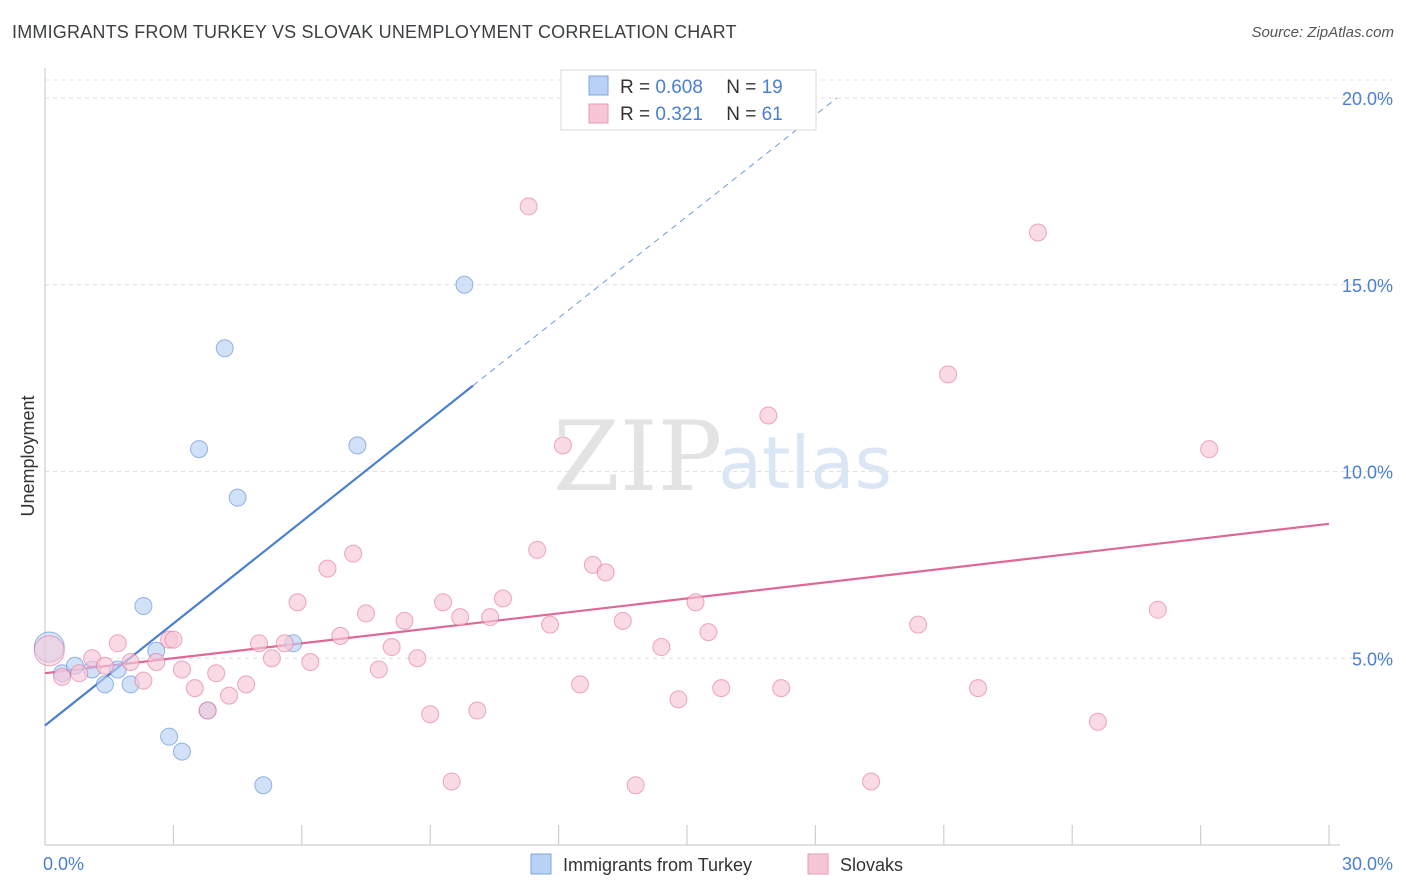  Describe the element at coordinates (1367, 99) in the screenshot. I see `y-tick-label-3: 20.0%` at that location.